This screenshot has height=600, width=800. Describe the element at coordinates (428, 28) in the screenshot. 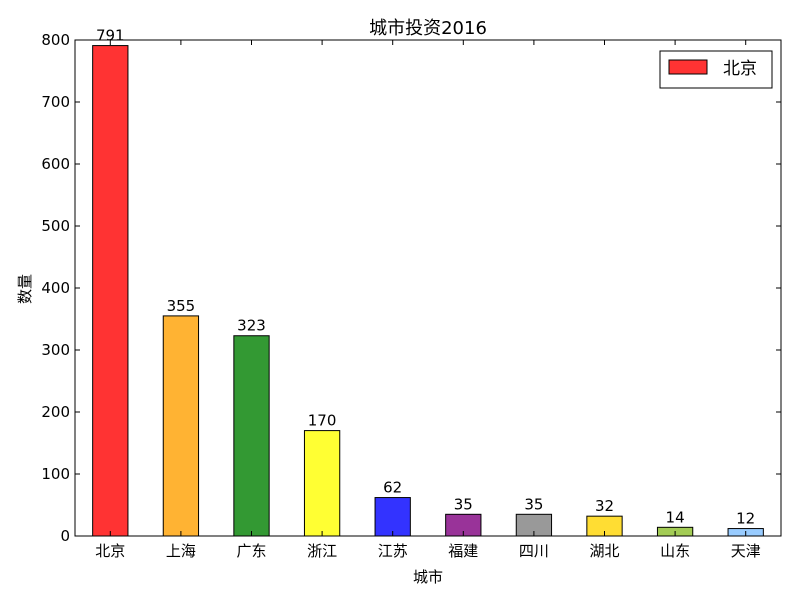

I see `chart-title: 城市投资2016` at that location.